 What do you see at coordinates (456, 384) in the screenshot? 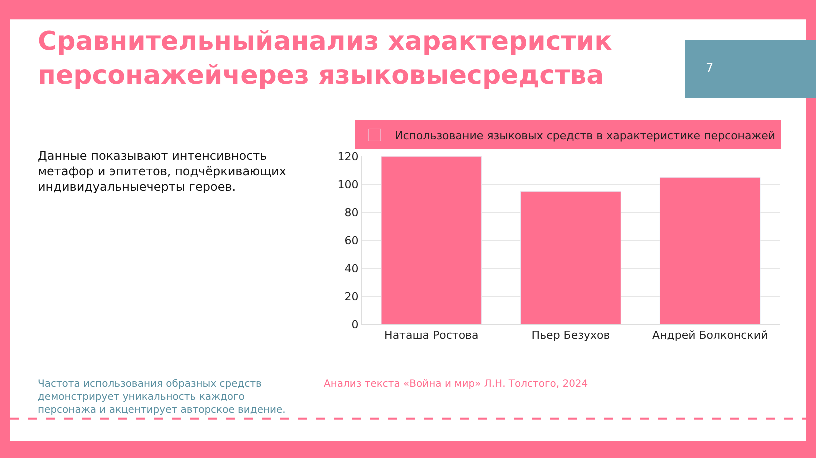
I see `text: Анализ текста «Война и мир» Л.Н. Толстого, 2024` at bounding box center [456, 384].